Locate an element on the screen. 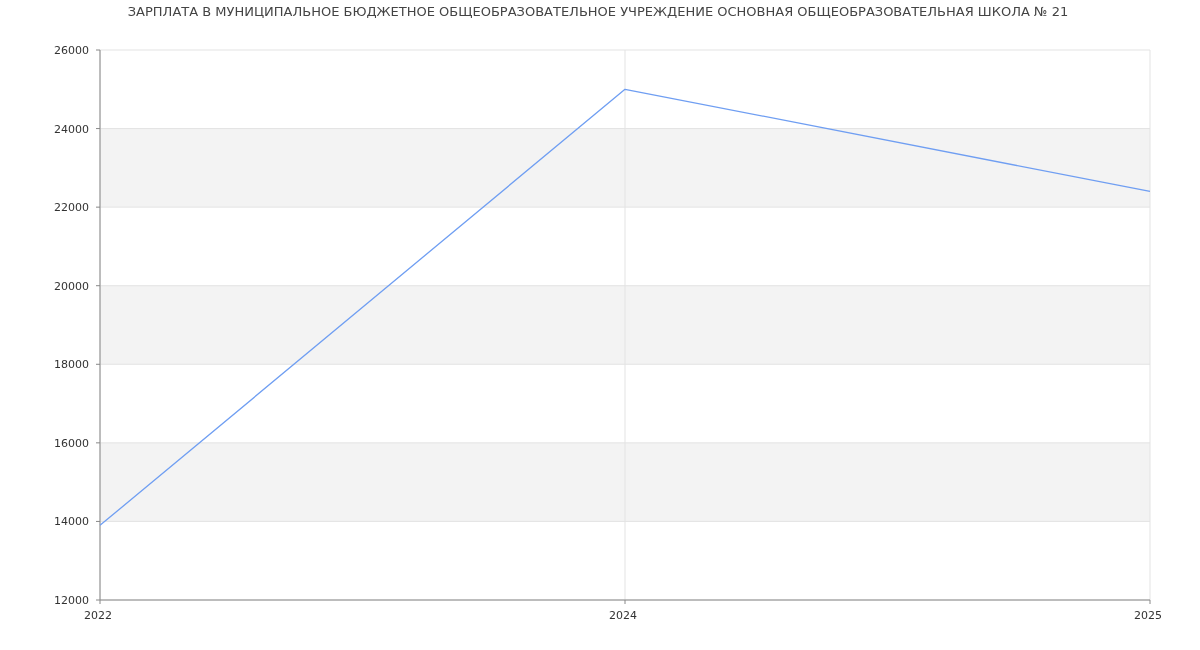 The image size is (1200, 650). x-tick-label: 2025 is located at coordinates (1148, 615).